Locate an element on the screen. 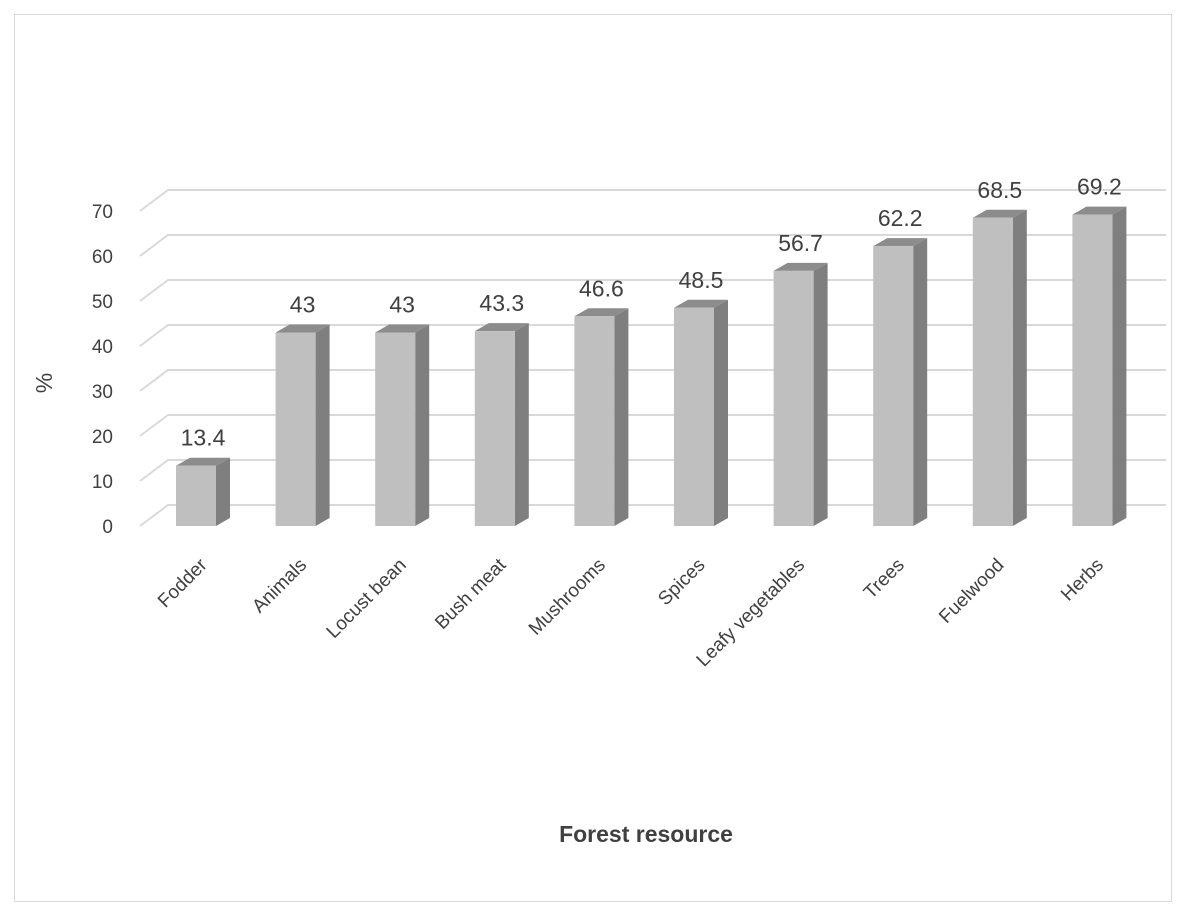 Image resolution: width=1188 pixels, height=916 pixels. x-axis-title: Forest resource is located at coordinates (646, 834).